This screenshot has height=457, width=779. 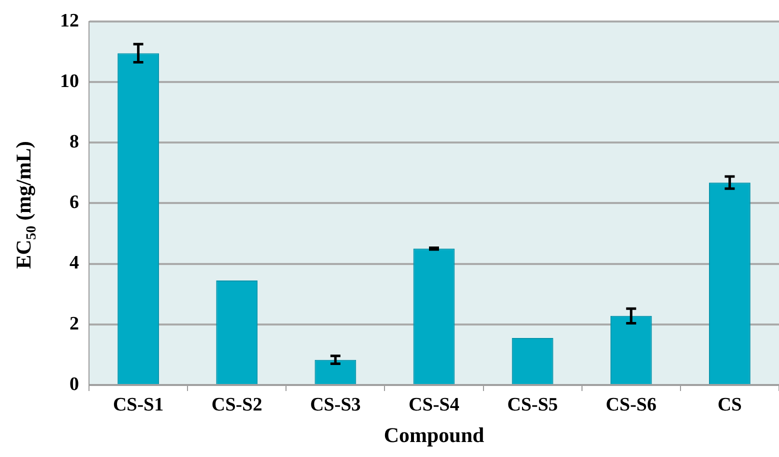 I want to click on y-tick-label: 6, so click(x=74, y=203).